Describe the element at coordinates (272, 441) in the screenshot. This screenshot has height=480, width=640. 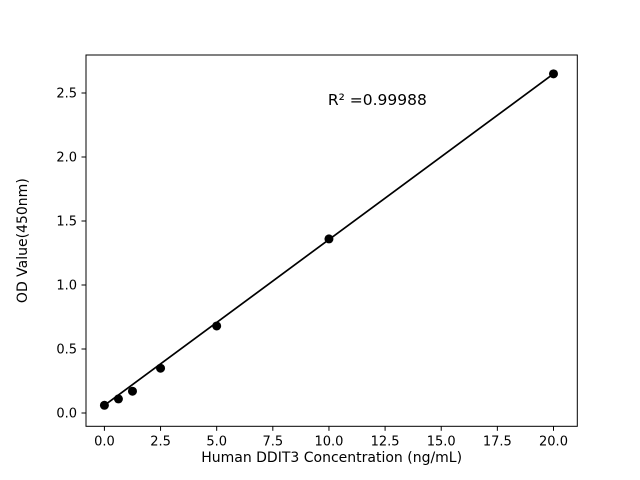
I see `x-tick-label: 7.5` at that location.